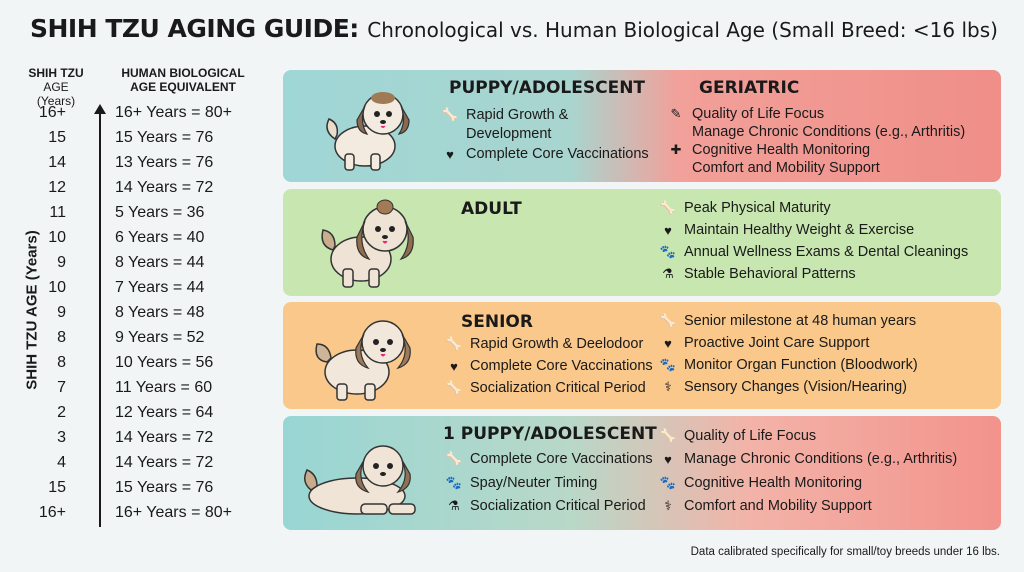 This screenshot has height=572, width=1024. I want to click on dog-age-value: 4, so click(61, 462).